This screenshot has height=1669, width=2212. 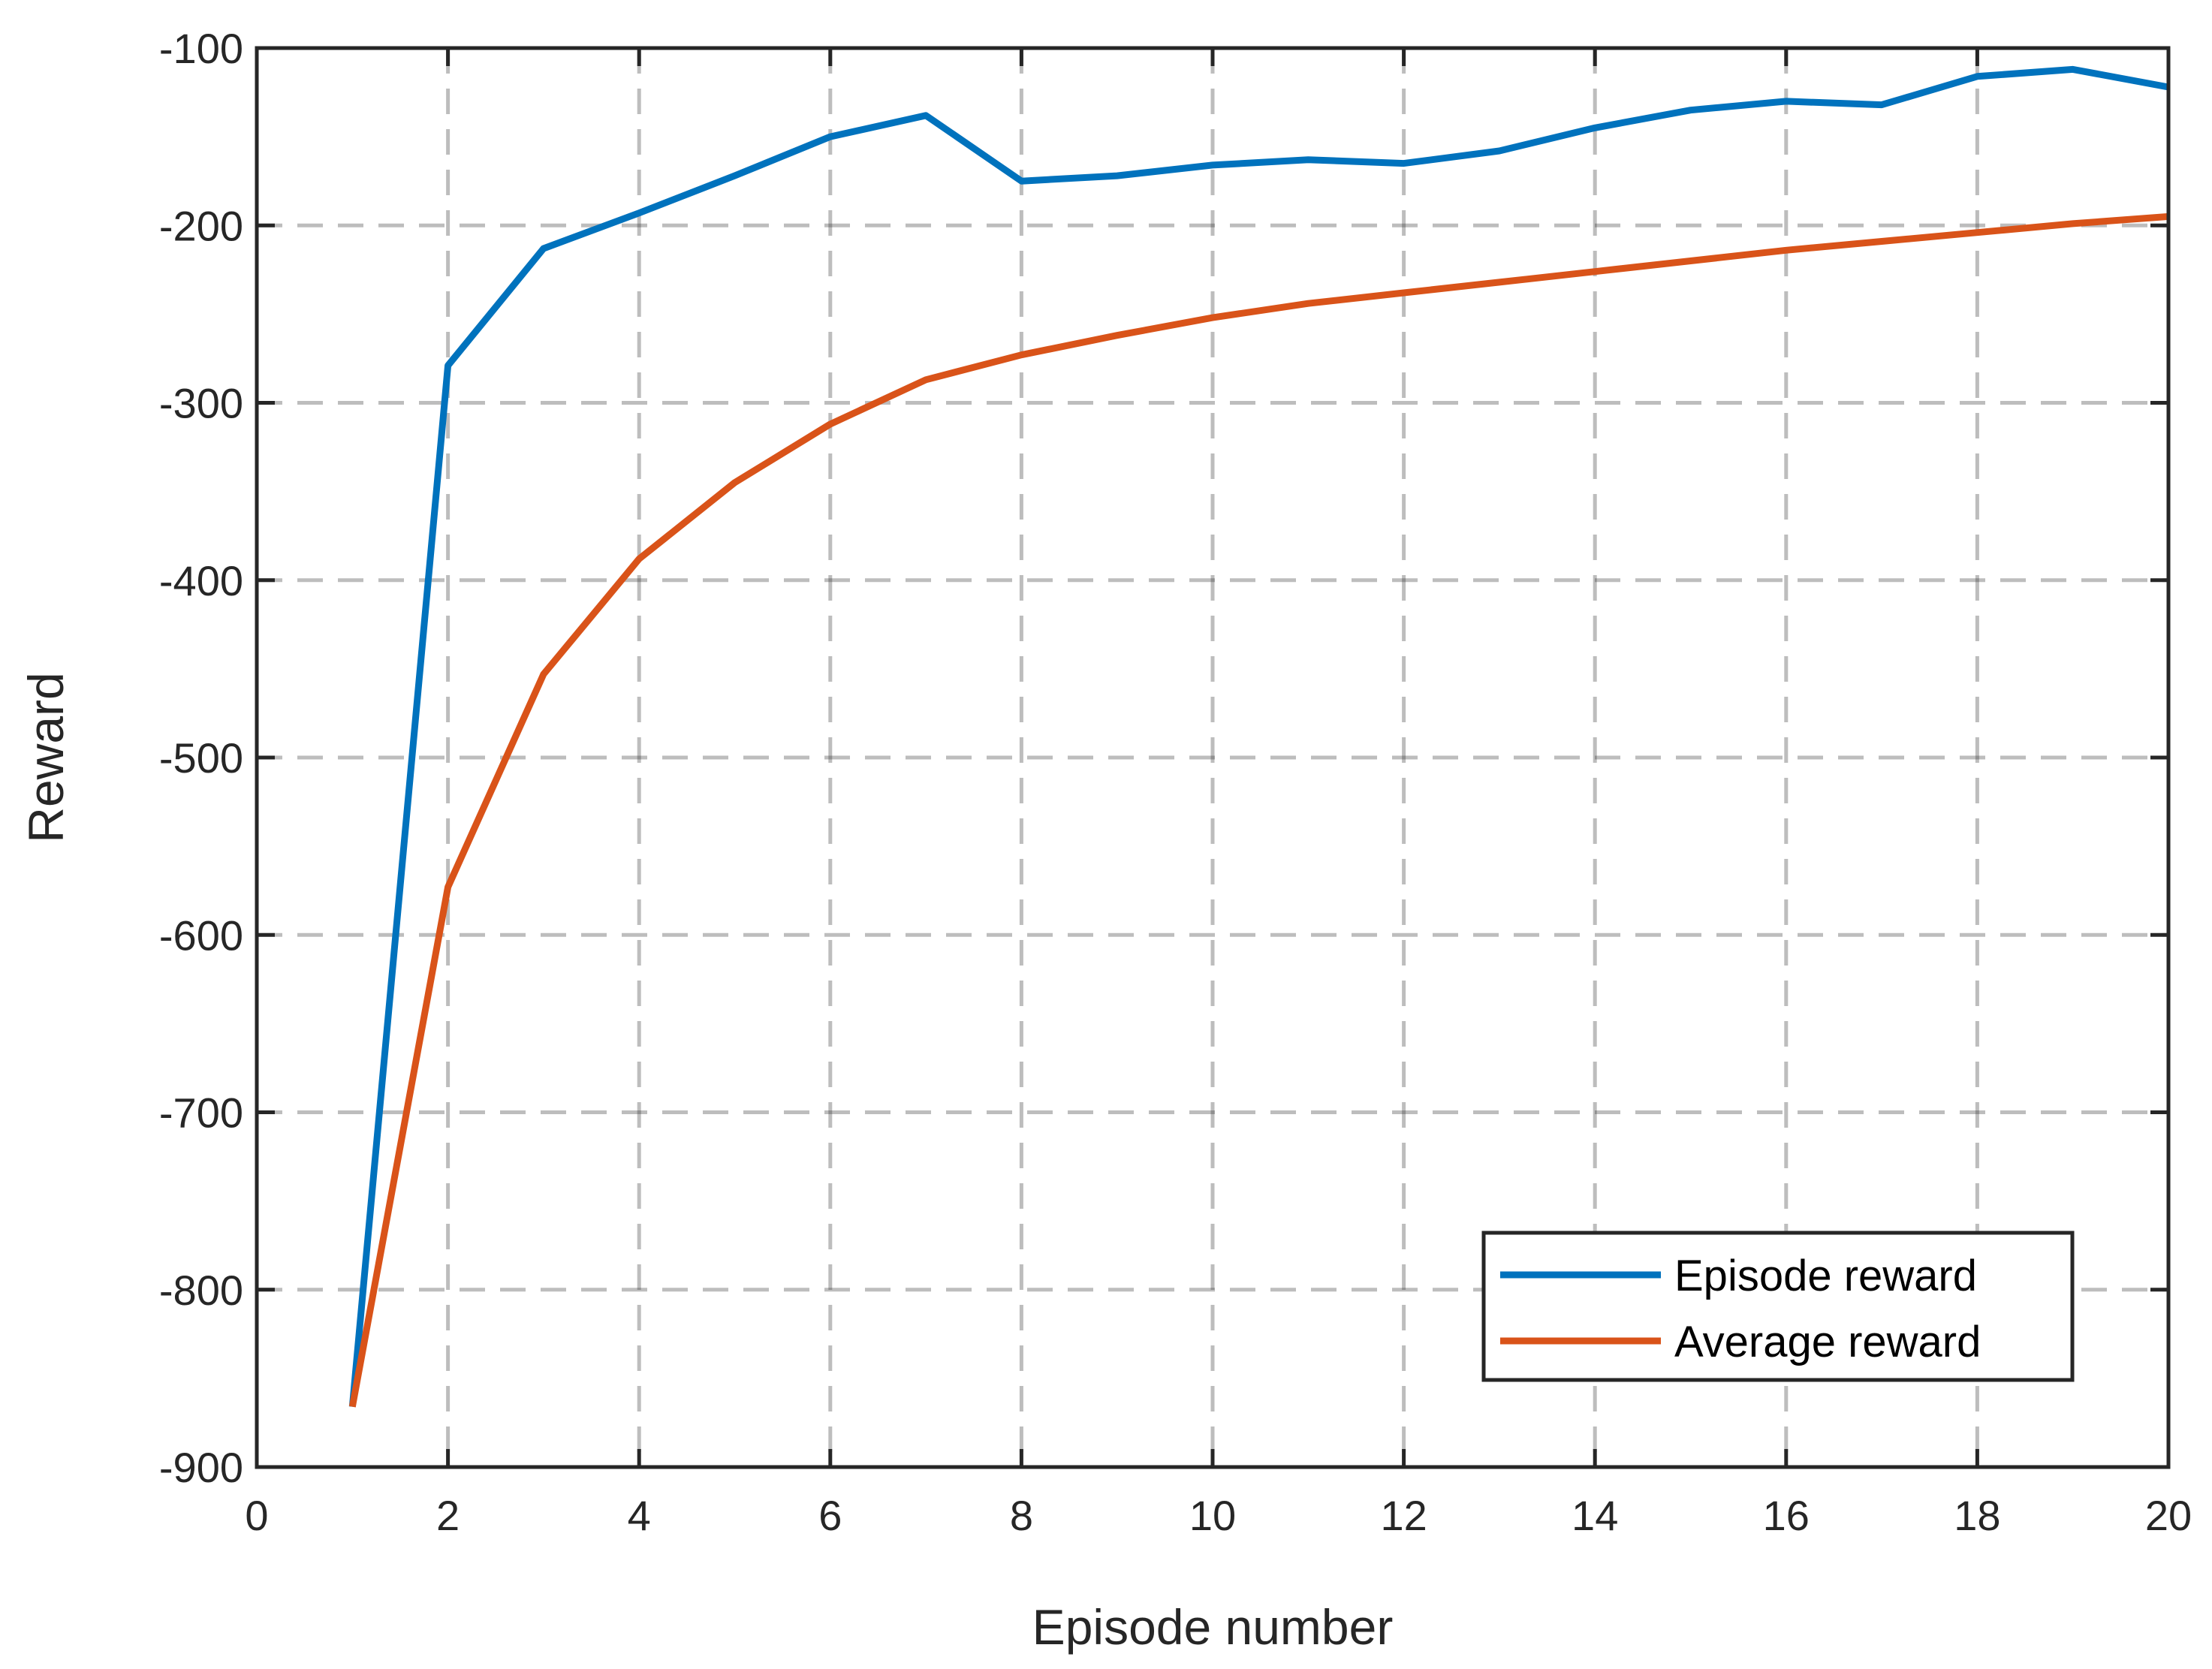 I want to click on legend-box, so click(x=1778, y=1306).